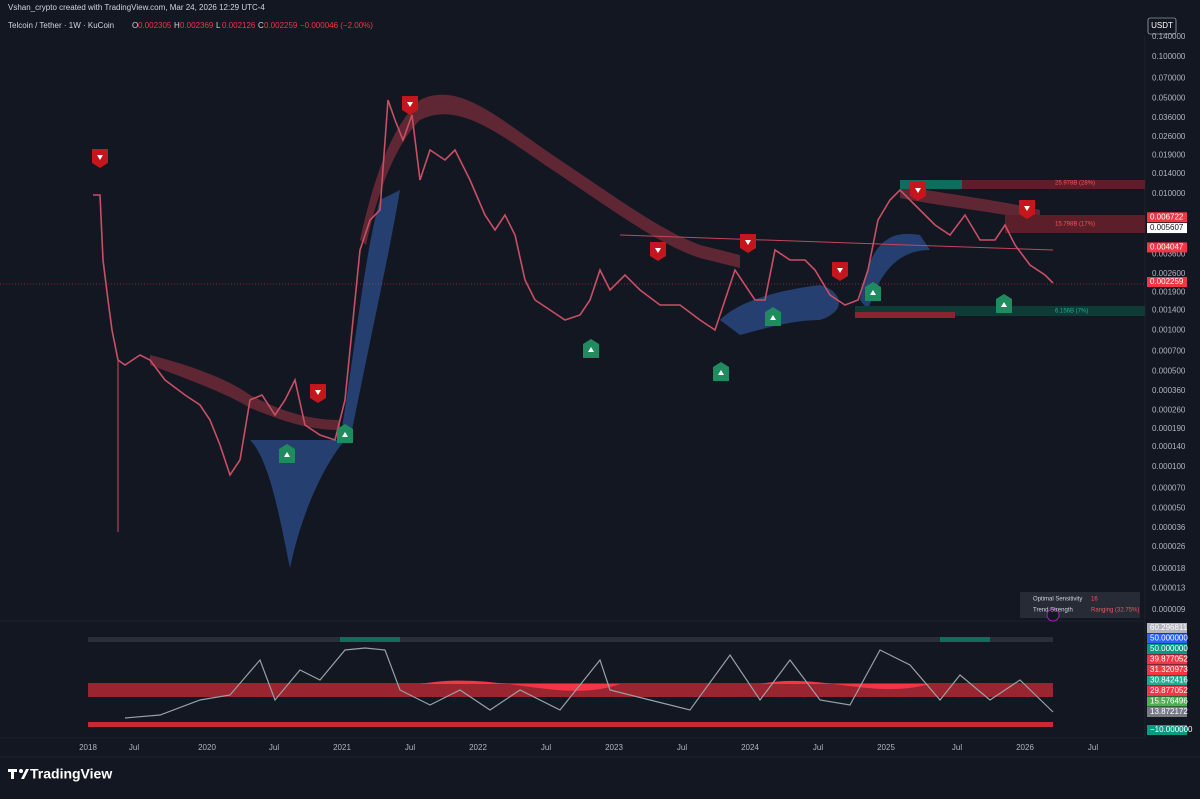 The height and width of the screenshot is (799, 1200). Describe the element at coordinates (1169, 273) in the screenshot. I see `price-axis-label: 0.002600` at that location.